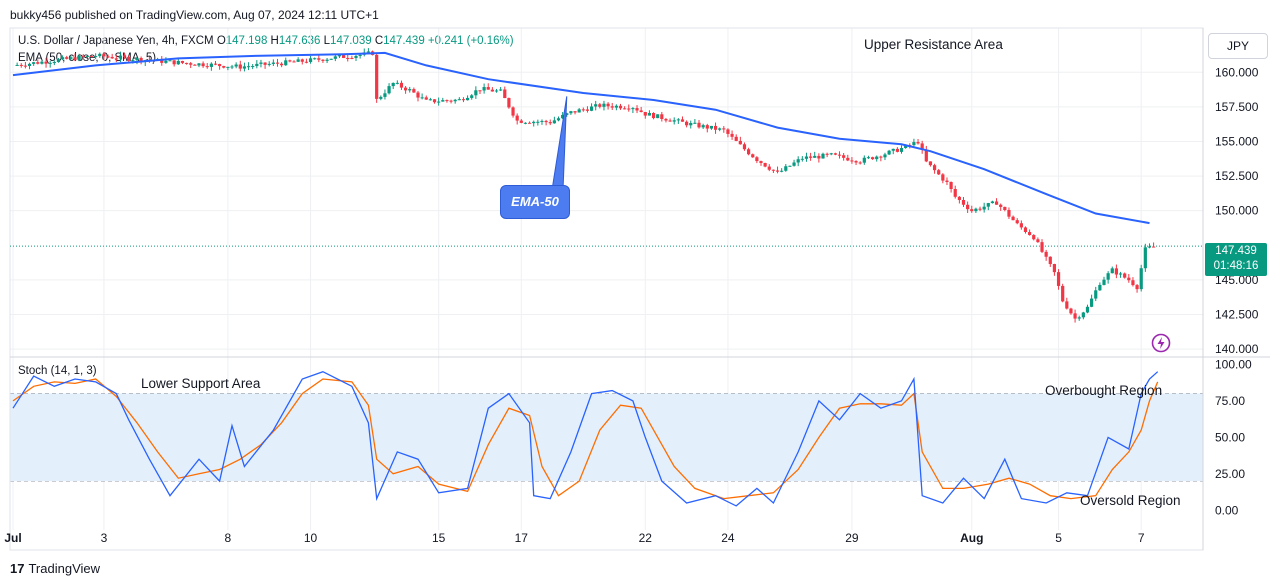  I want to click on low-value: 147.039, so click(351, 41).